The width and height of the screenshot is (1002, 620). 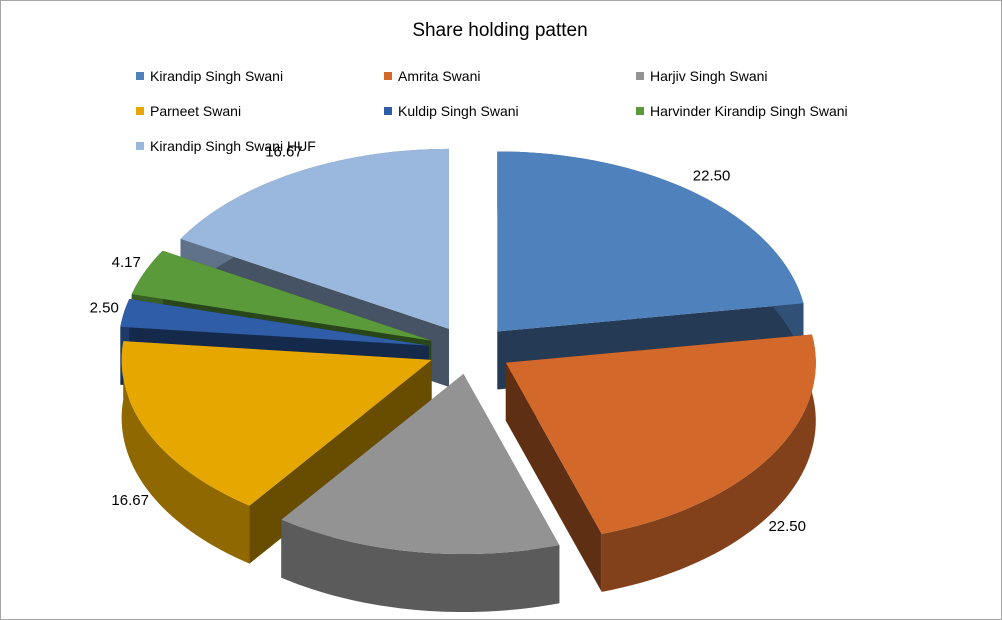 What do you see at coordinates (500, 30) in the screenshot?
I see `chart-title: Share holding patten` at bounding box center [500, 30].